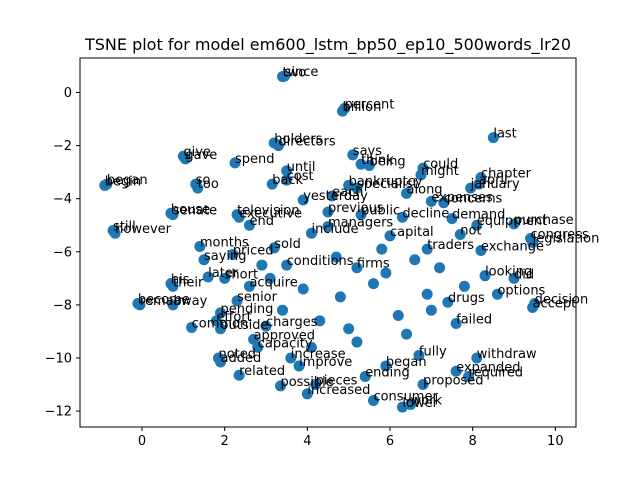 This screenshot has width=640, height=480. Describe the element at coordinates (208, 184) in the screenshot. I see `point-label: too` at that location.